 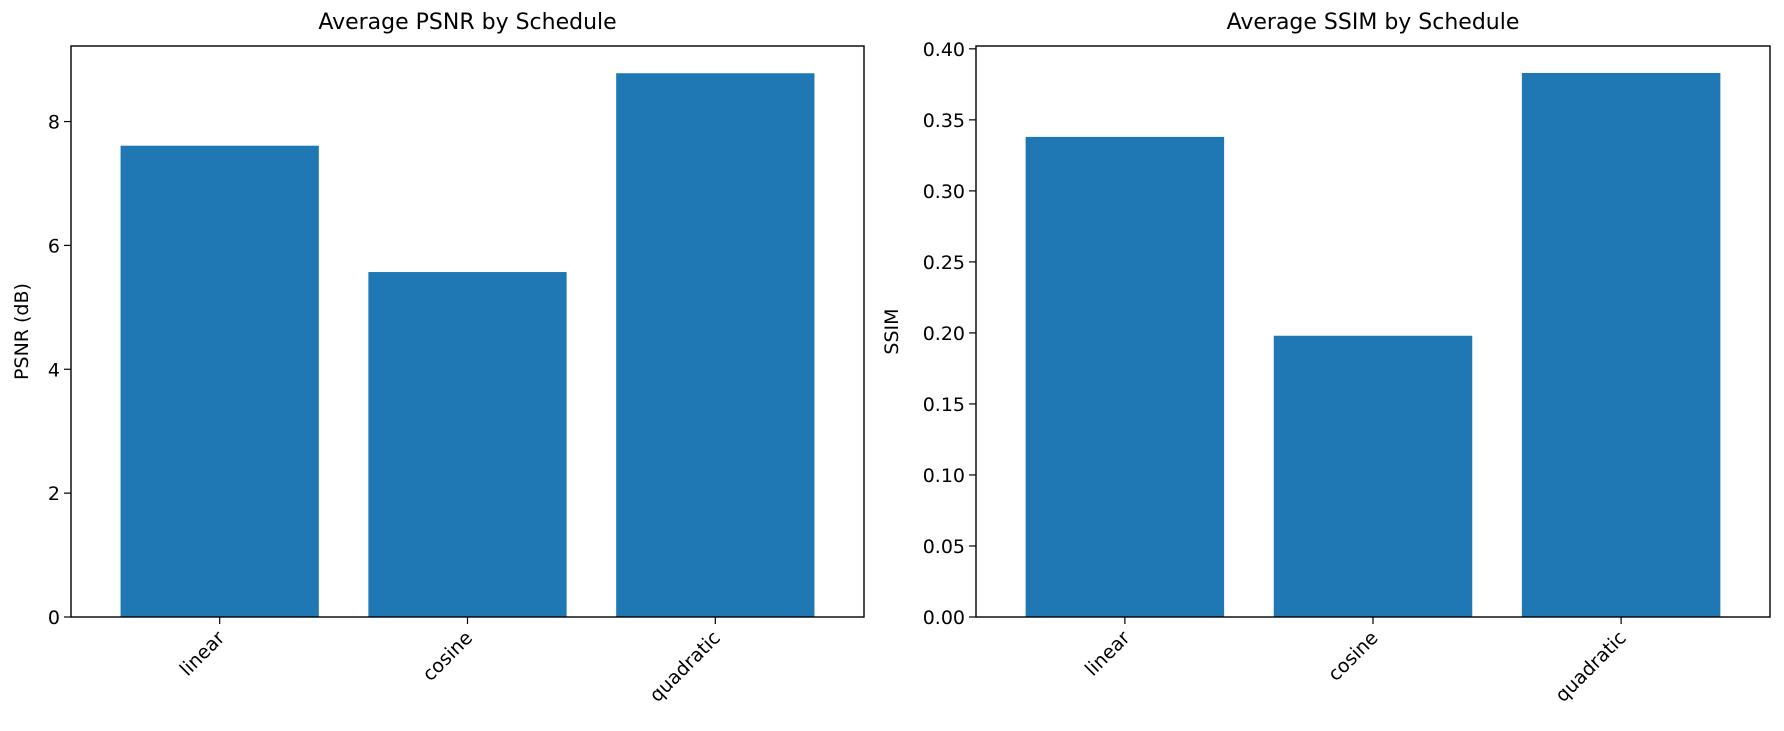 I want to click on chart-title: Average SSIM by Schedule, so click(x=1373, y=22).